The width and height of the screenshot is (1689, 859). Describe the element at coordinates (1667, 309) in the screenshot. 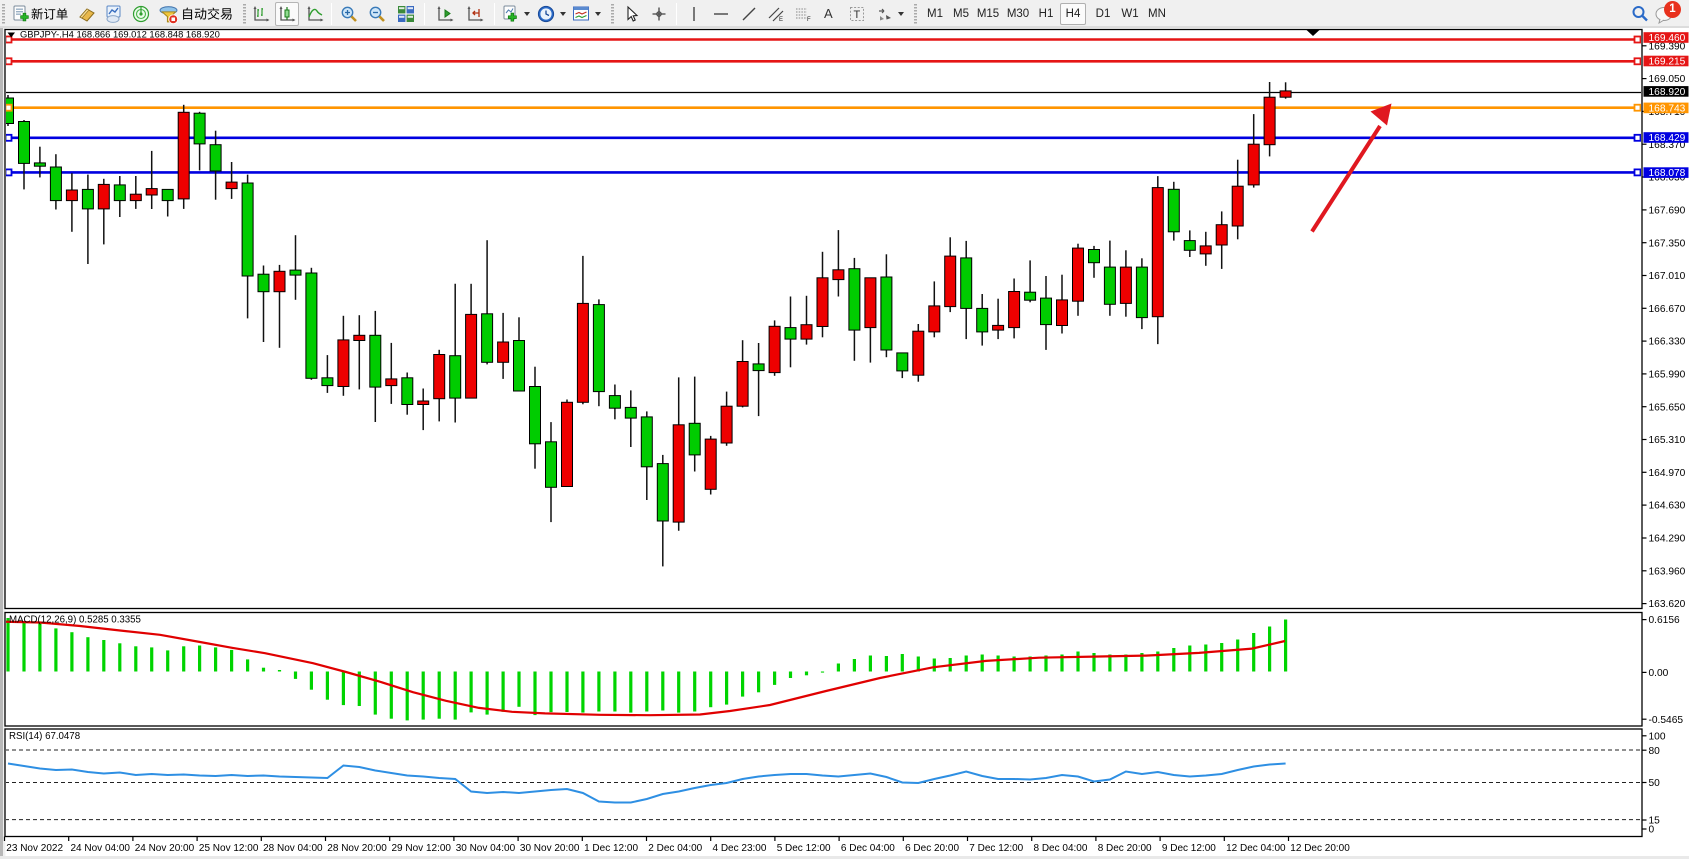

I see `svg-text: 166.670` at that location.